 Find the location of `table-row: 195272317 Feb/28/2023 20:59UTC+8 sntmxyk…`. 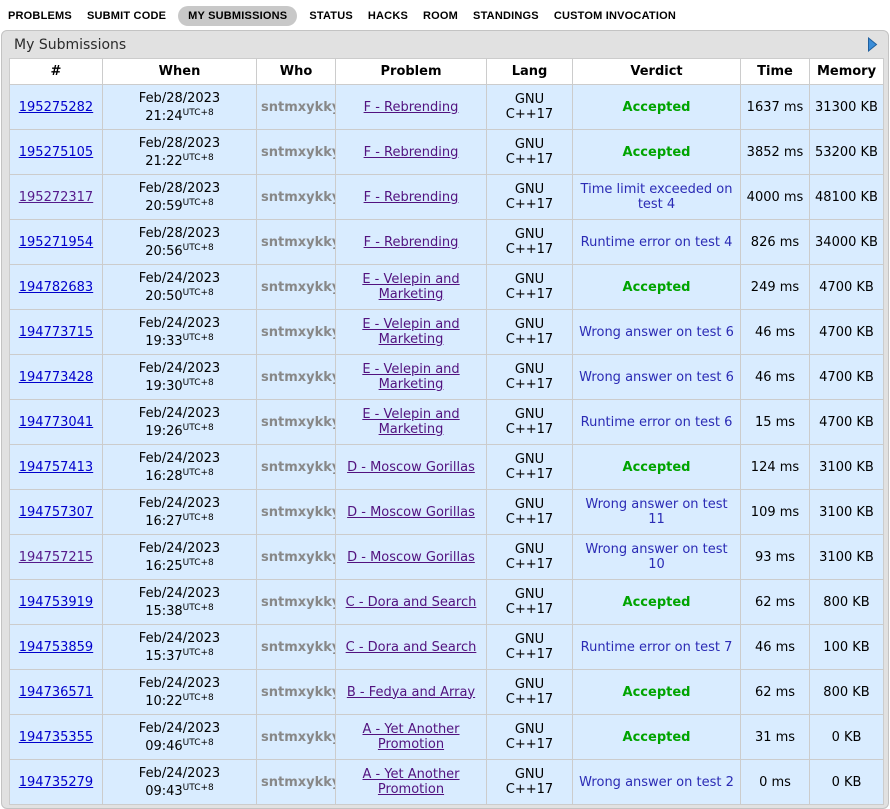

table-row: 195272317 Feb/28/2023 20:59UTC+8 sntmxyk… is located at coordinates (446, 197).